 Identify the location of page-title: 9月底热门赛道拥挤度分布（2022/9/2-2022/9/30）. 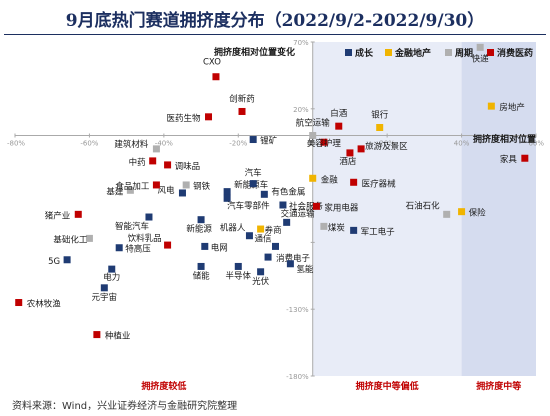
(275, 21).